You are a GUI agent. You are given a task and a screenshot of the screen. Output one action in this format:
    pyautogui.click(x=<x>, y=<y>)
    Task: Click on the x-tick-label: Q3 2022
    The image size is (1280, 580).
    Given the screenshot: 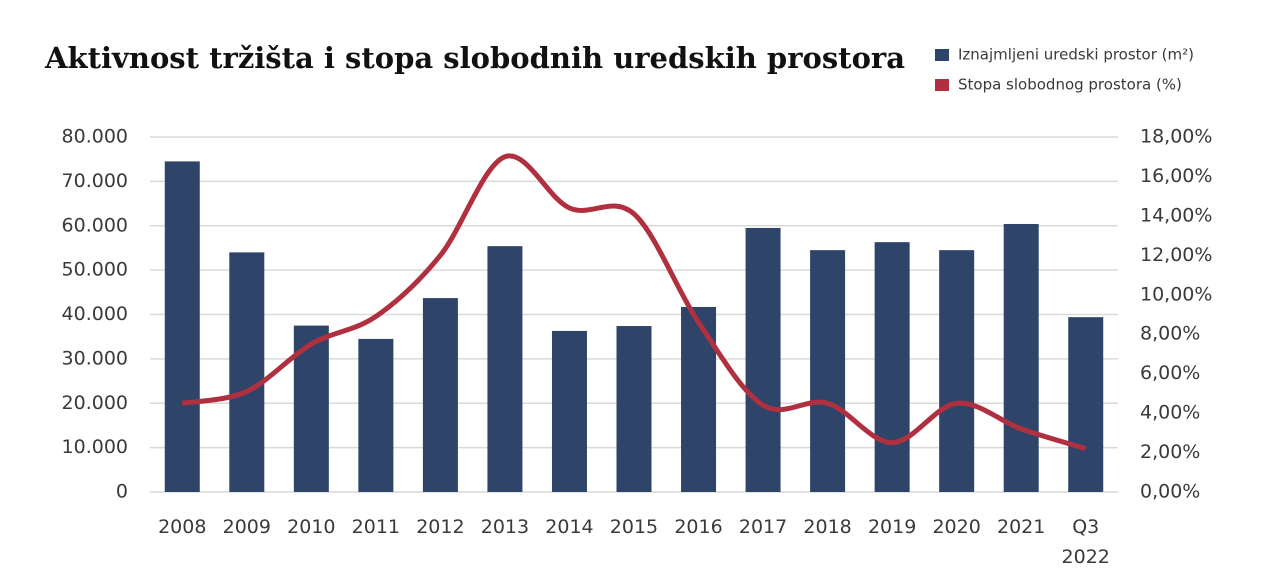 What is the action you would take?
    pyautogui.click(x=1085, y=542)
    